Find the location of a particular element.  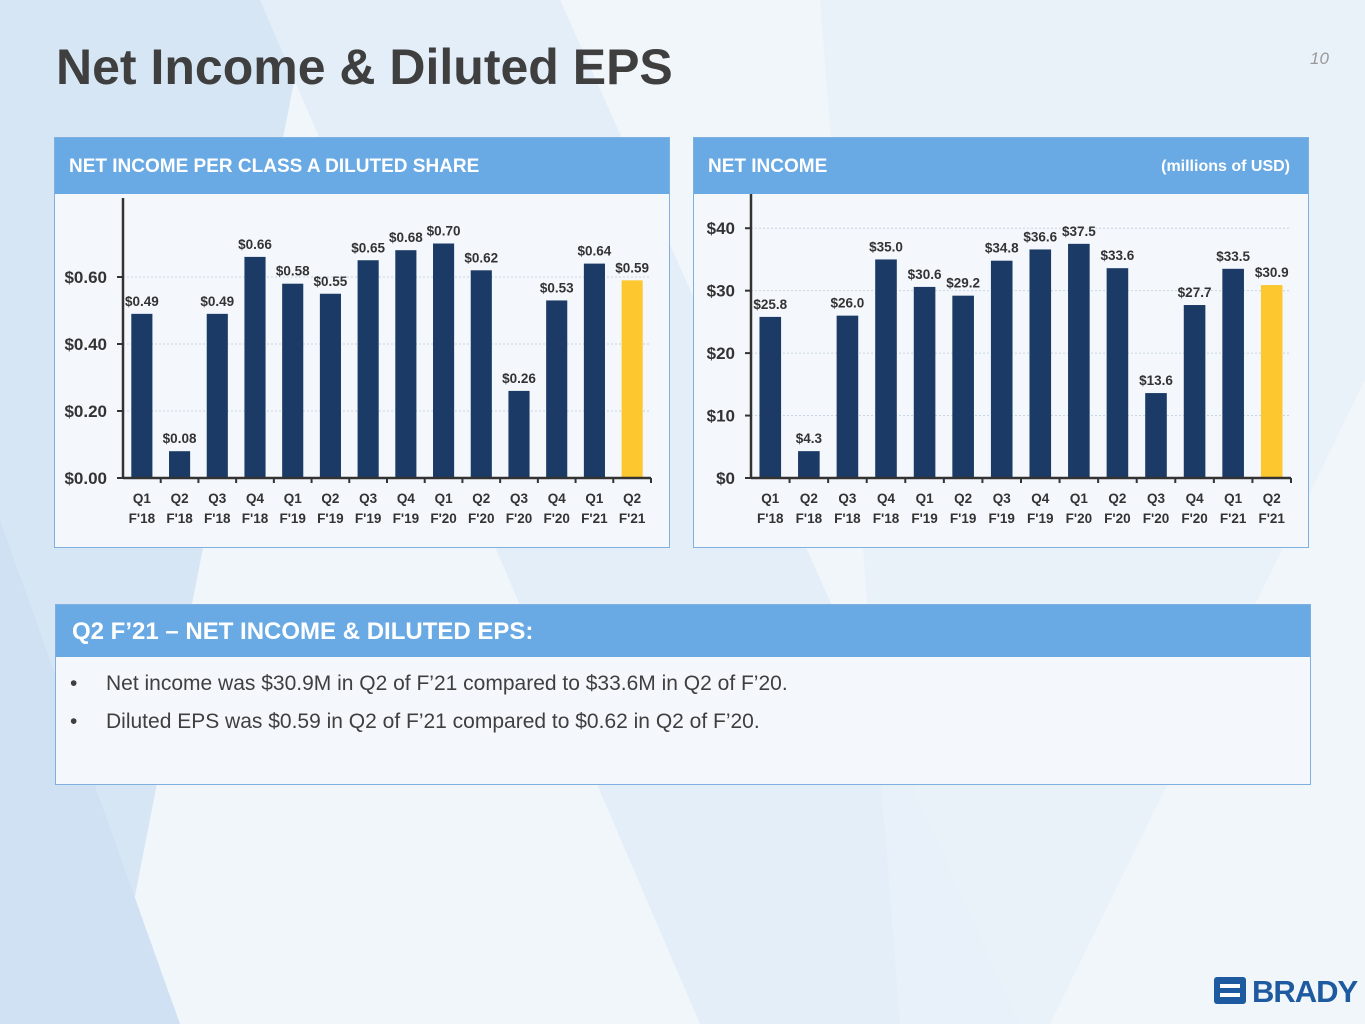

data-label: $0.49 is located at coordinates (142, 301).